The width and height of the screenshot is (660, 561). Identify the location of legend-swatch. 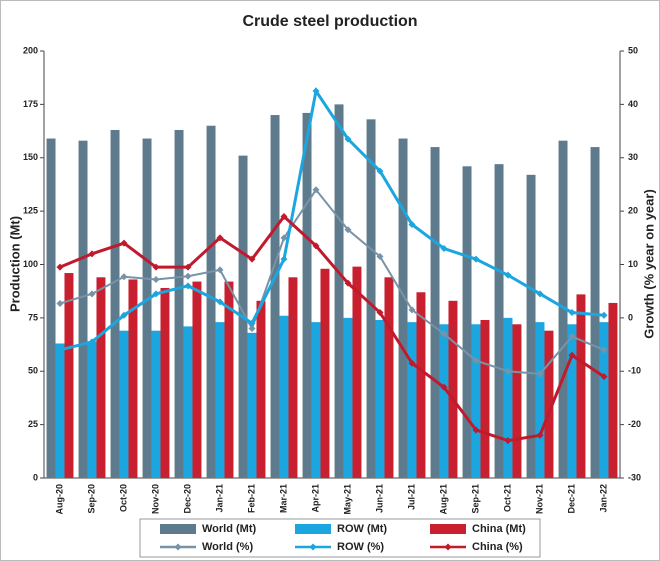
(178, 529).